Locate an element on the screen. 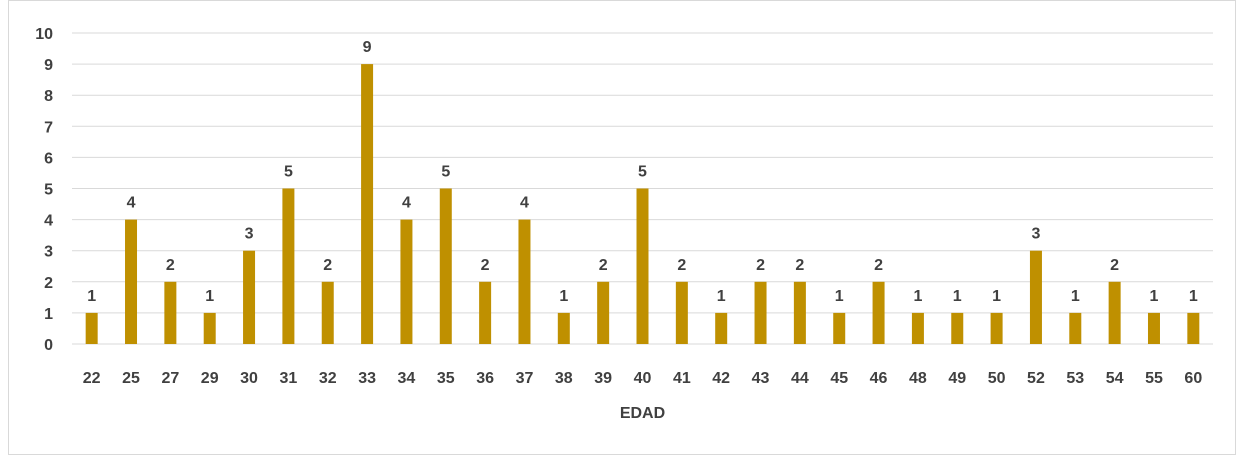 The image size is (1239, 457). data-label-42: 1 is located at coordinates (721, 296).